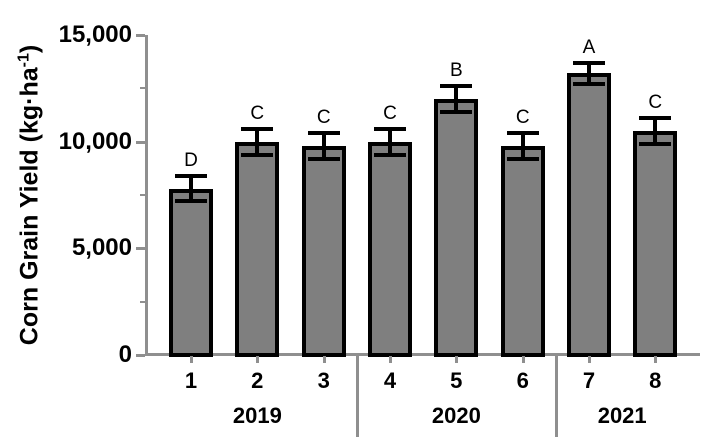 The image size is (716, 440). What do you see at coordinates (125, 354) in the screenshot?
I see `y-tick-label-0: 0` at bounding box center [125, 354].